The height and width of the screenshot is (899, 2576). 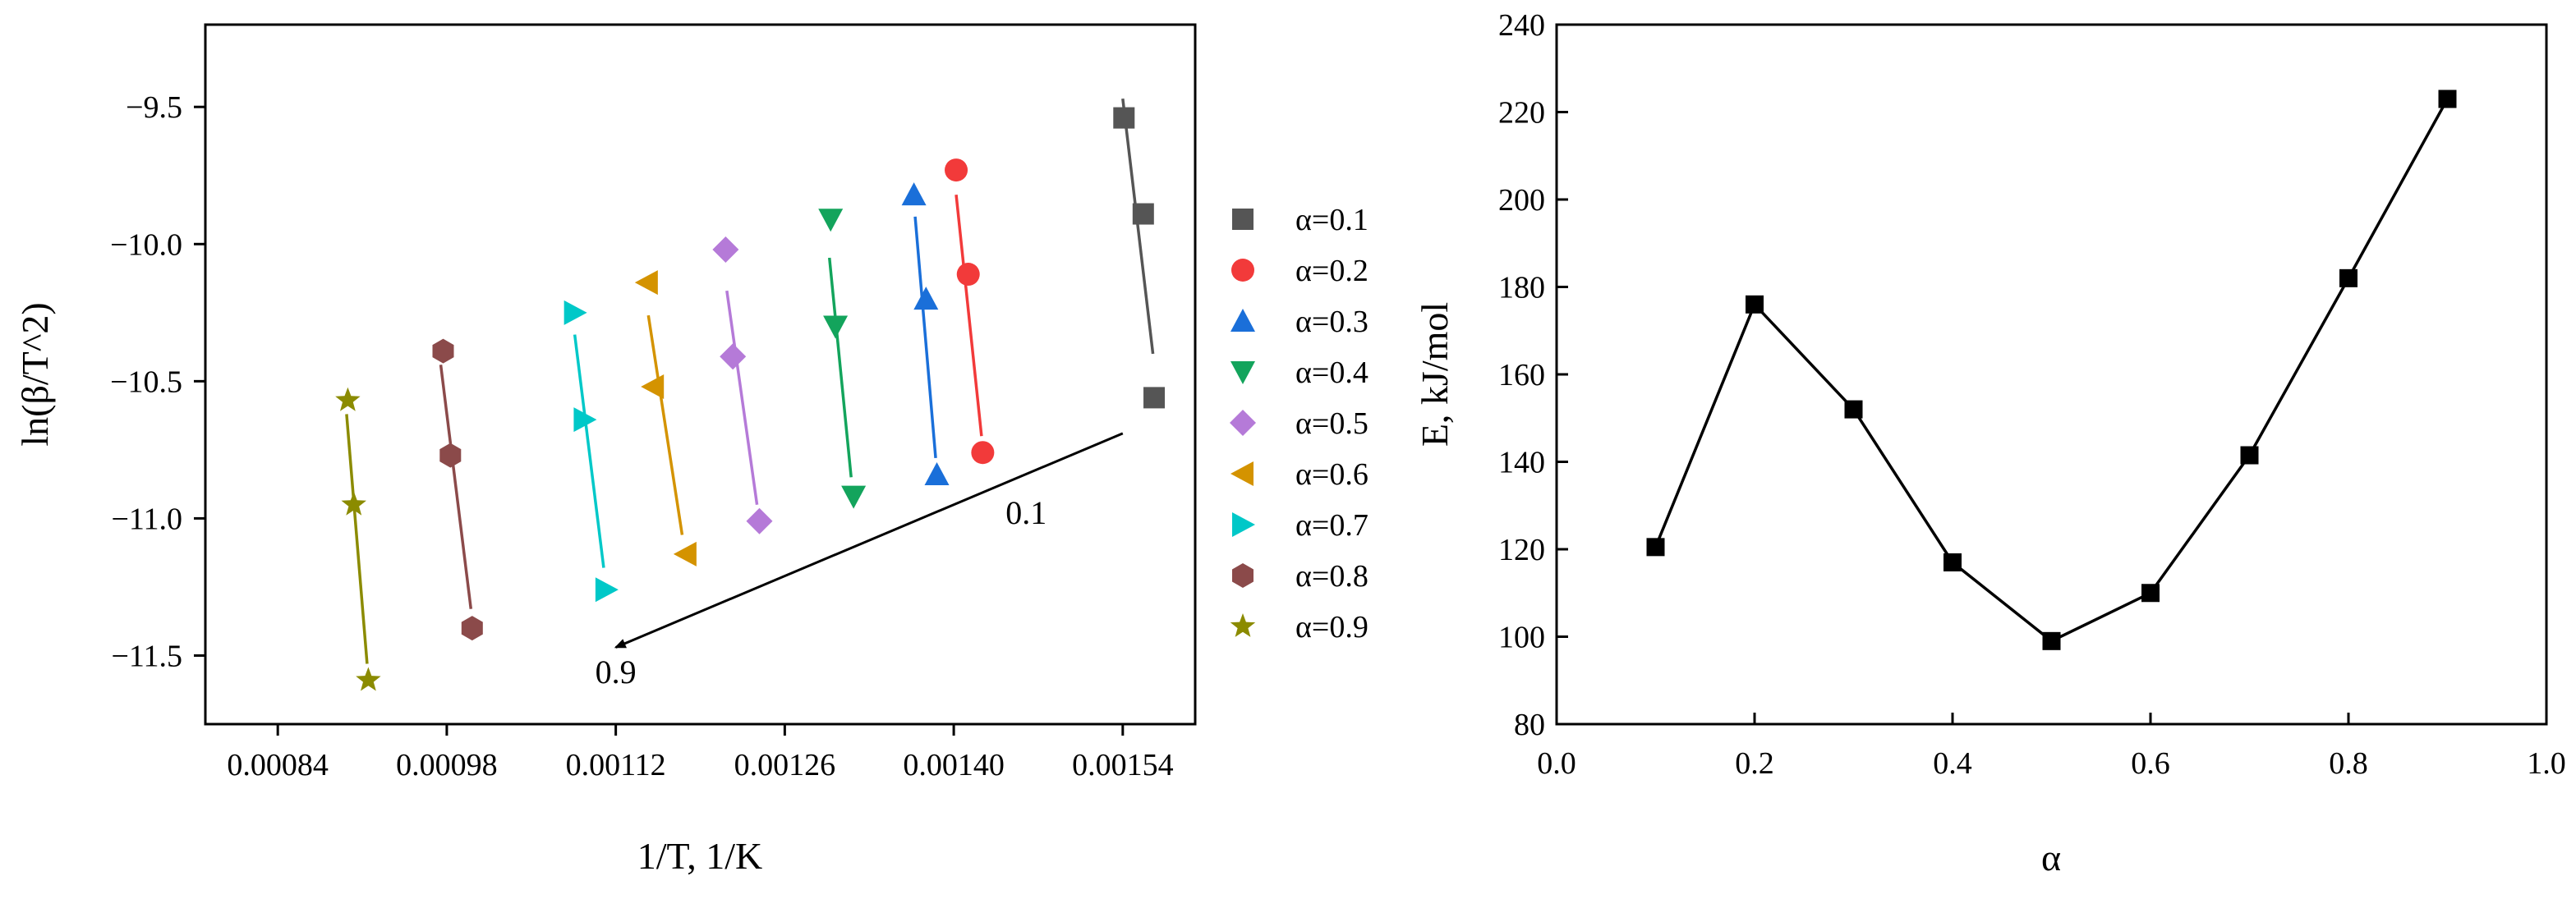 I want to click on y-tick-label: 240, so click(x=1521, y=25).